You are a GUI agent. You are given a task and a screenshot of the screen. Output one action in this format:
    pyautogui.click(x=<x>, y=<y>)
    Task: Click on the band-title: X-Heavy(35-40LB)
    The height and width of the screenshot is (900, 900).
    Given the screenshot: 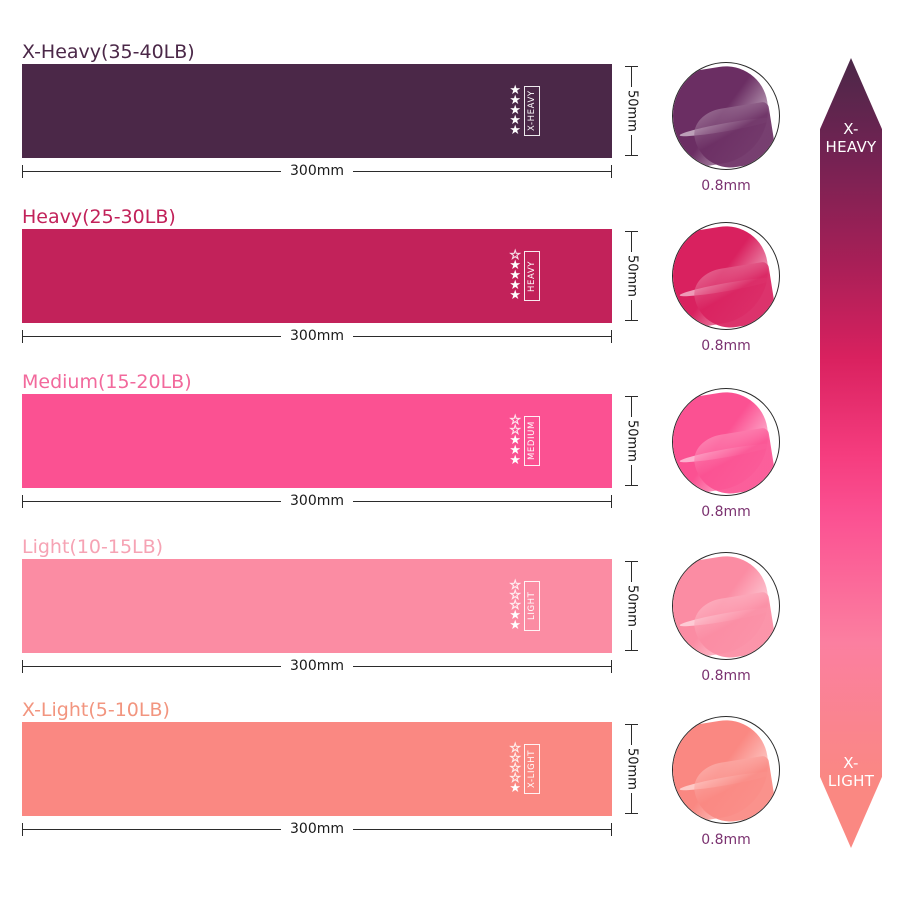 What is the action you would take?
    pyautogui.click(x=108, y=52)
    